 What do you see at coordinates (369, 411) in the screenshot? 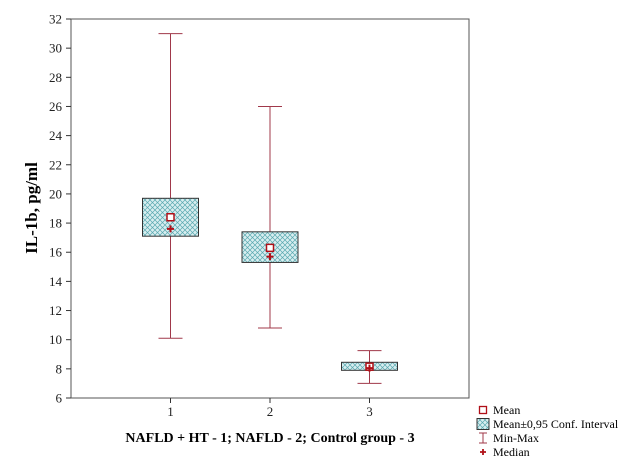
I see `x-tick-label: 3` at bounding box center [369, 411].